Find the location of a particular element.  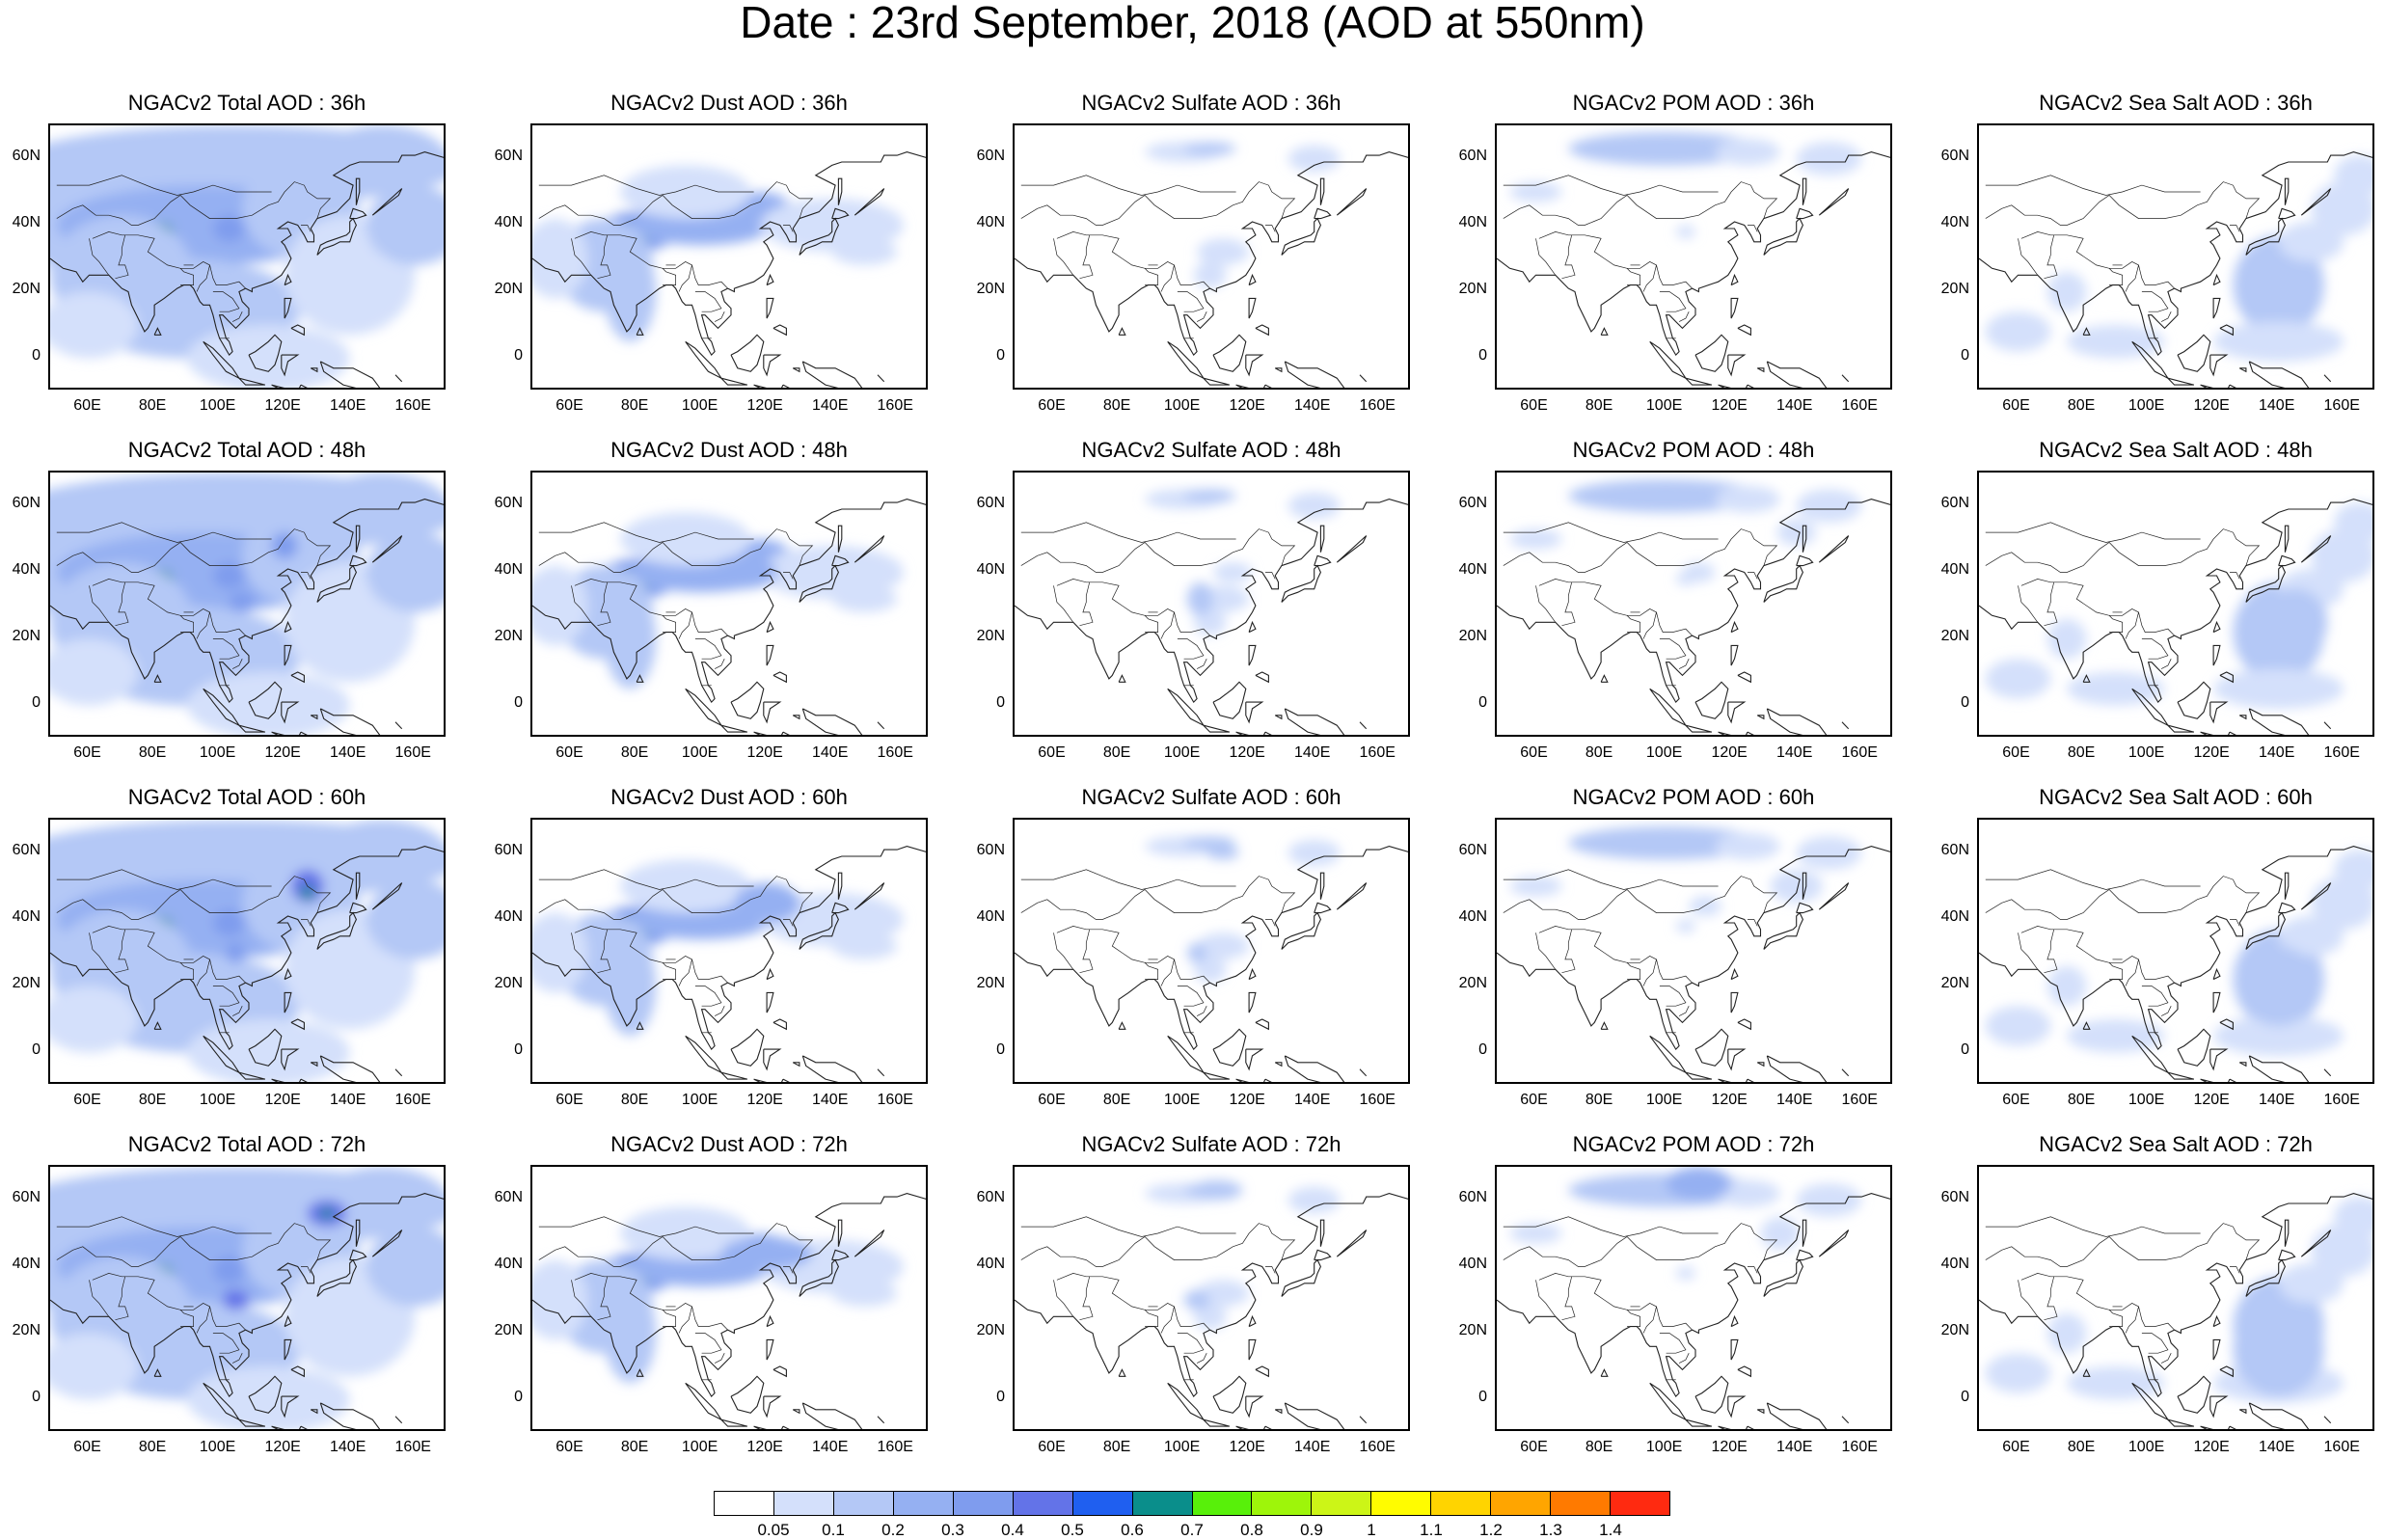

map-panel-dust is located at coordinates (729, 604).